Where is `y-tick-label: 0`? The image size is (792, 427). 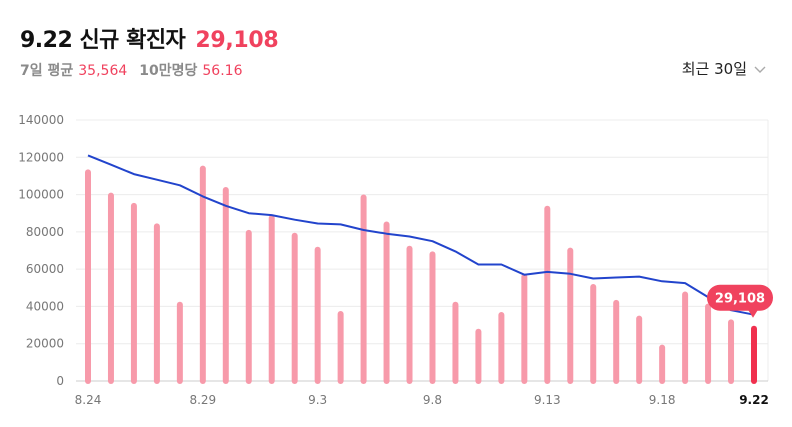
y-tick-label: 0 is located at coordinates (60, 381).